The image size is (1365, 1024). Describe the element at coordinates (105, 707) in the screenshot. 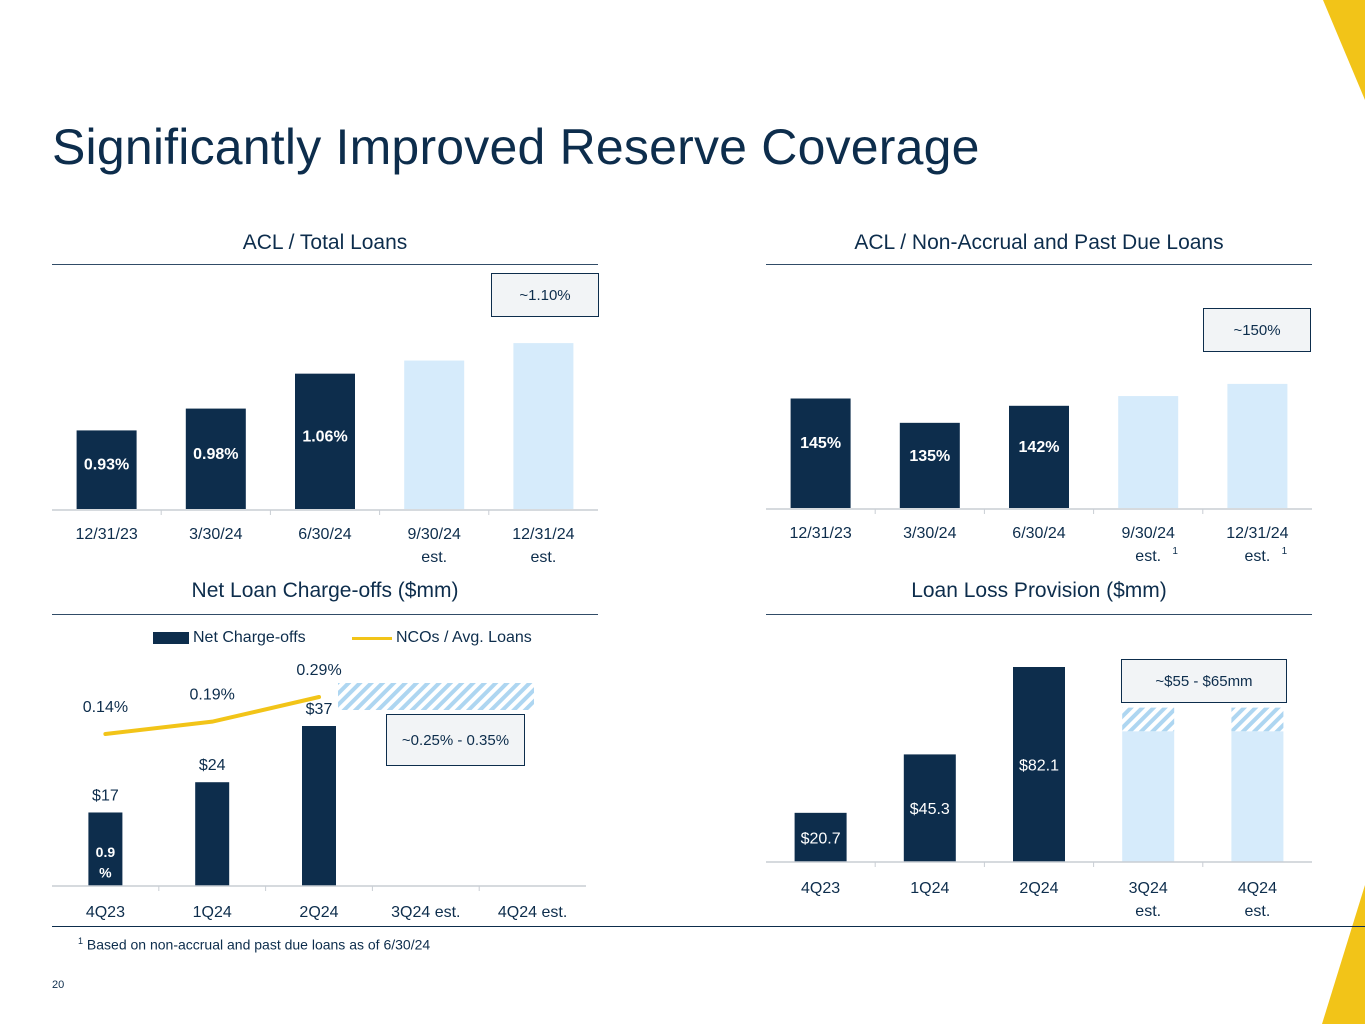

I see `line-value-label: 0.14%` at that location.